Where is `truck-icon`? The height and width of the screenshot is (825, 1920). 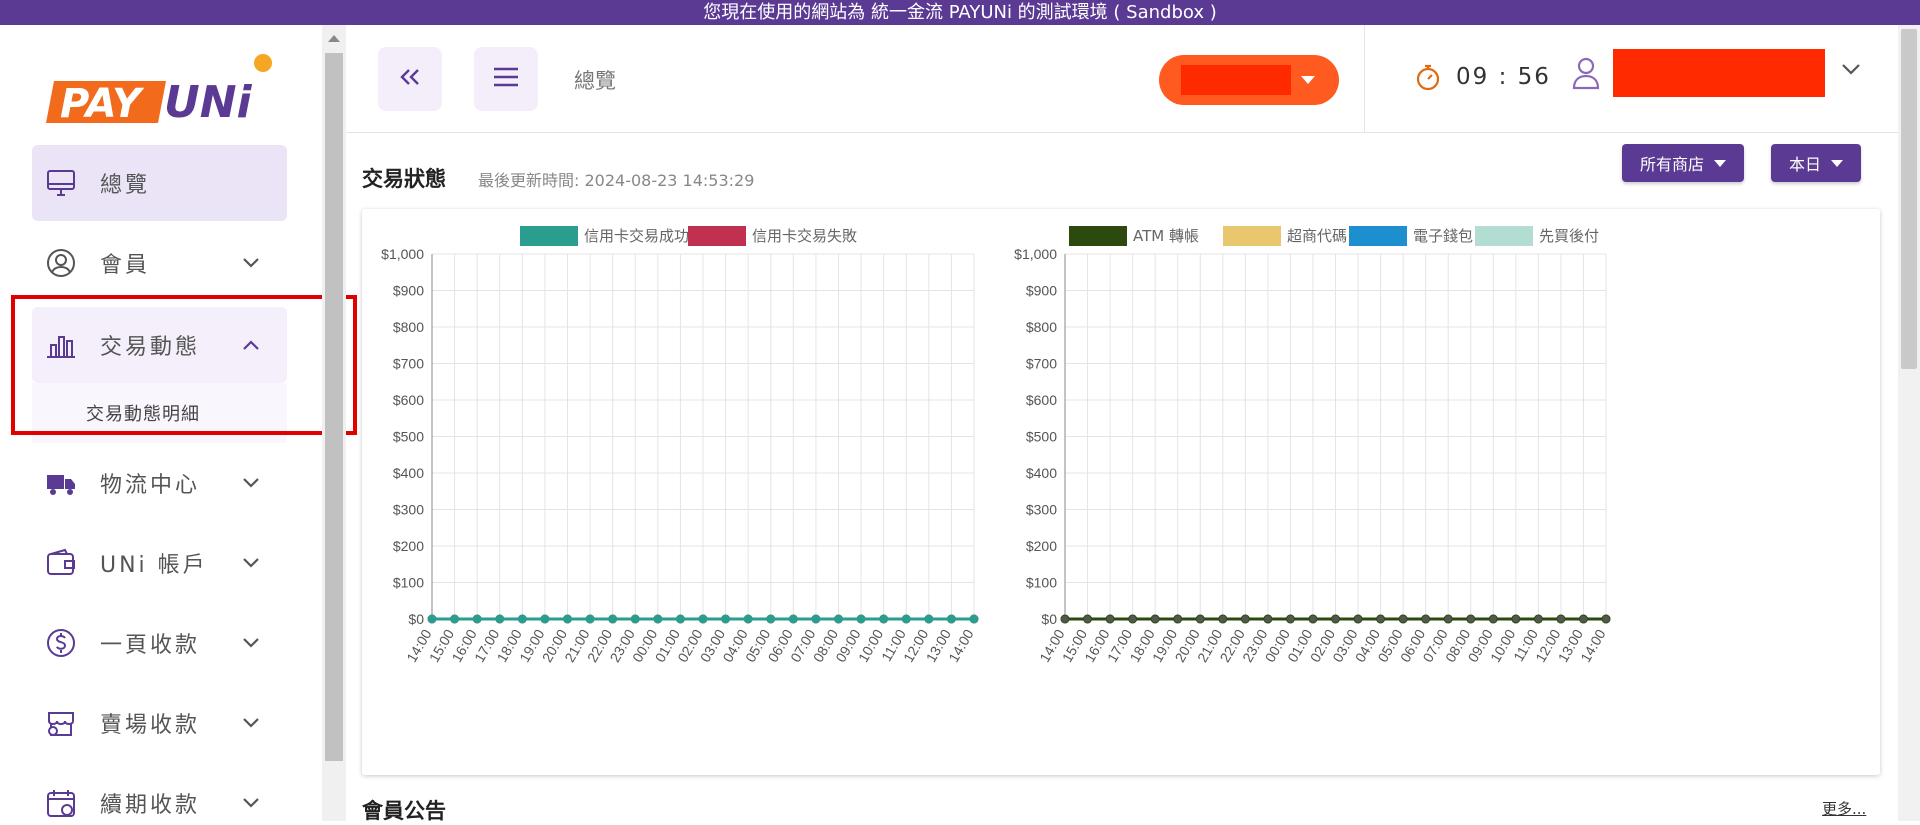
truck-icon is located at coordinates (61, 483).